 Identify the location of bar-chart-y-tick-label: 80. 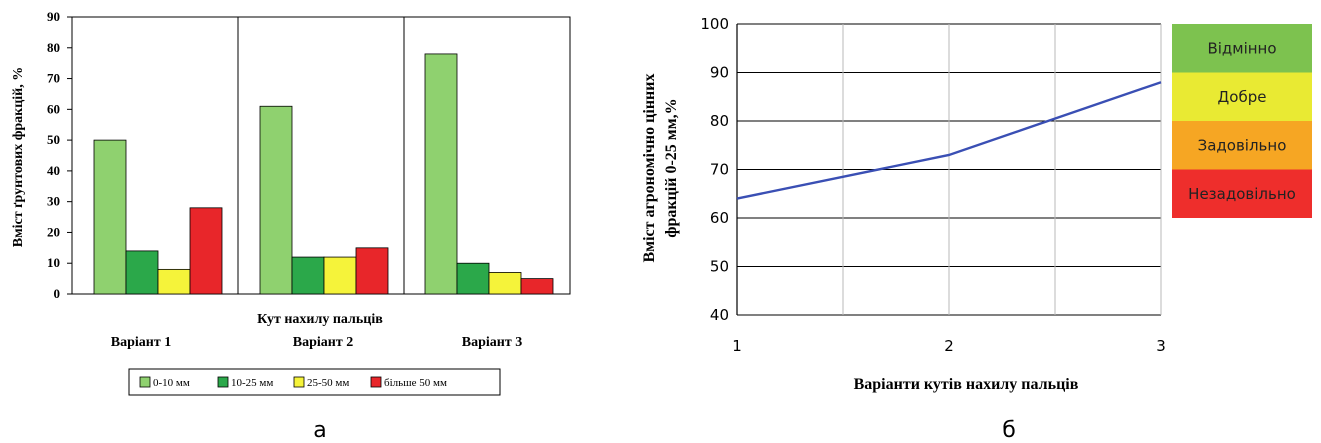
(53, 47).